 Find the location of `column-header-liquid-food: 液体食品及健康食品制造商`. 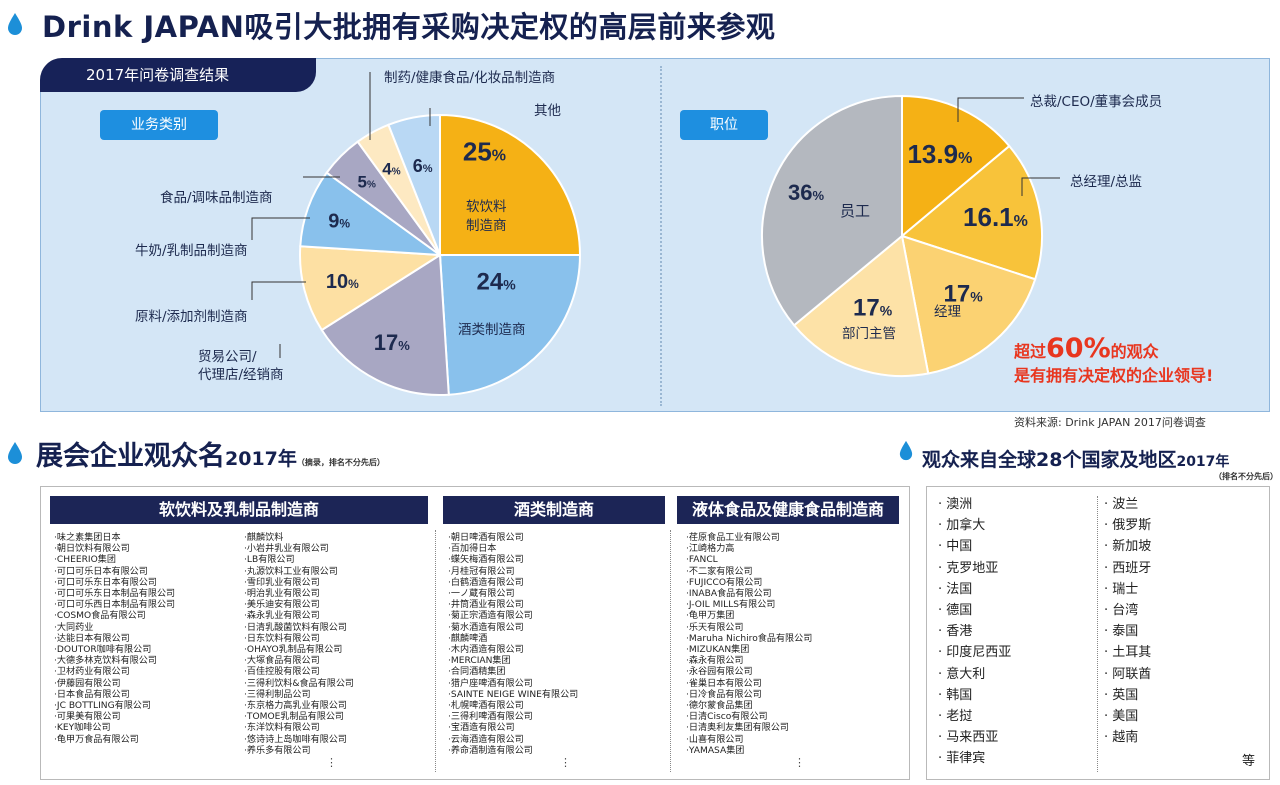

column-header-liquid-food: 液体食品及健康食品制造商 is located at coordinates (788, 510).